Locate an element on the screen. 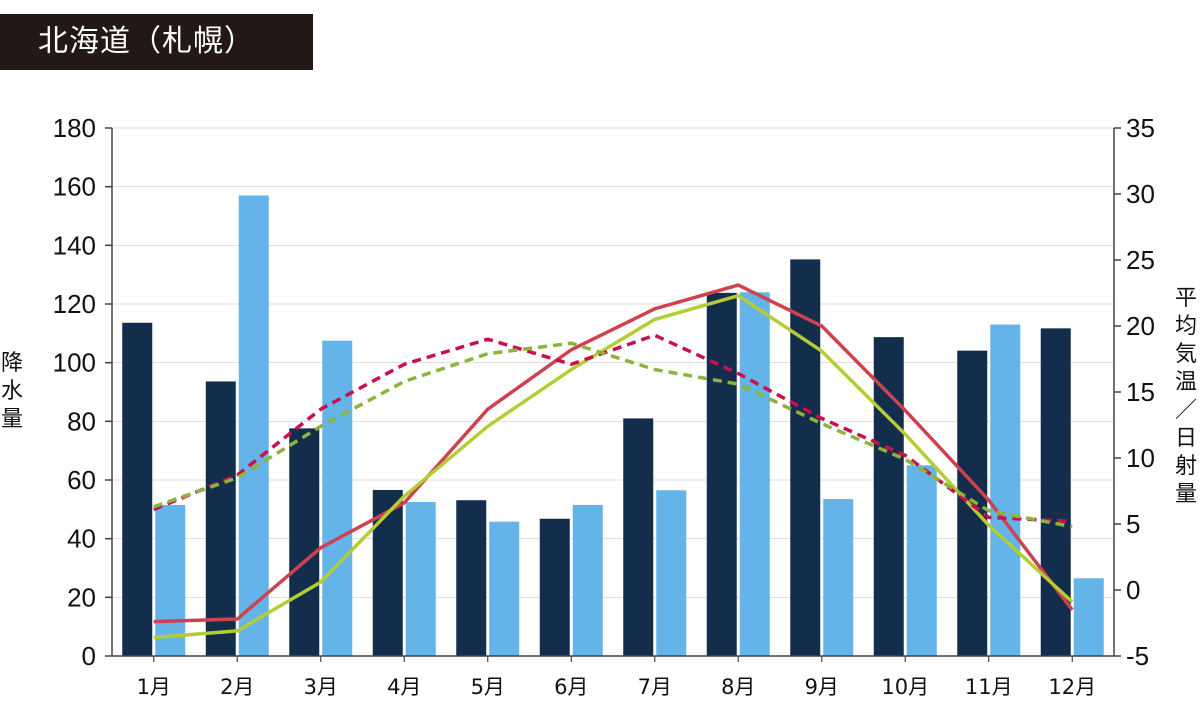  left-tick-label: 20 is located at coordinates (81, 597).